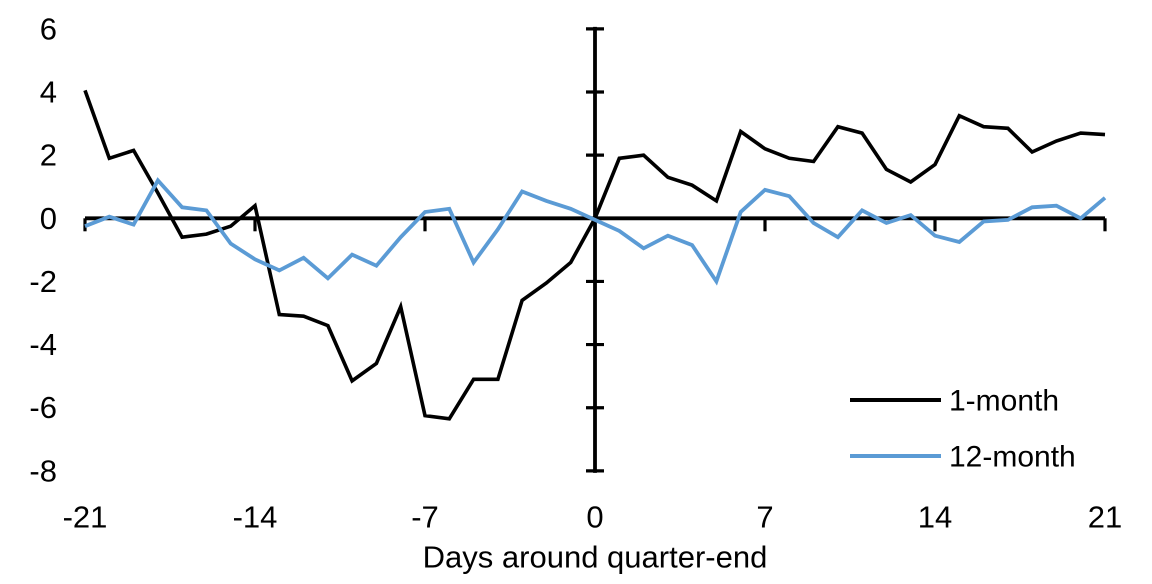 This screenshot has width=1152, height=584. Describe the element at coordinates (48, 28) in the screenshot. I see `y-tick-label: 6` at that location.